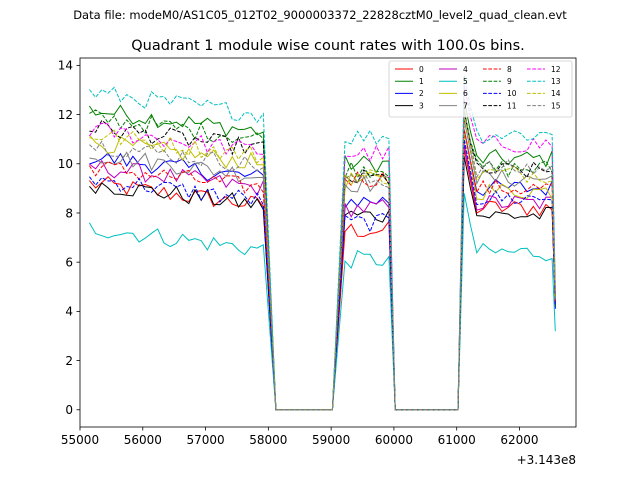  I want to click on legend-label-0: 0, so click(421, 69).